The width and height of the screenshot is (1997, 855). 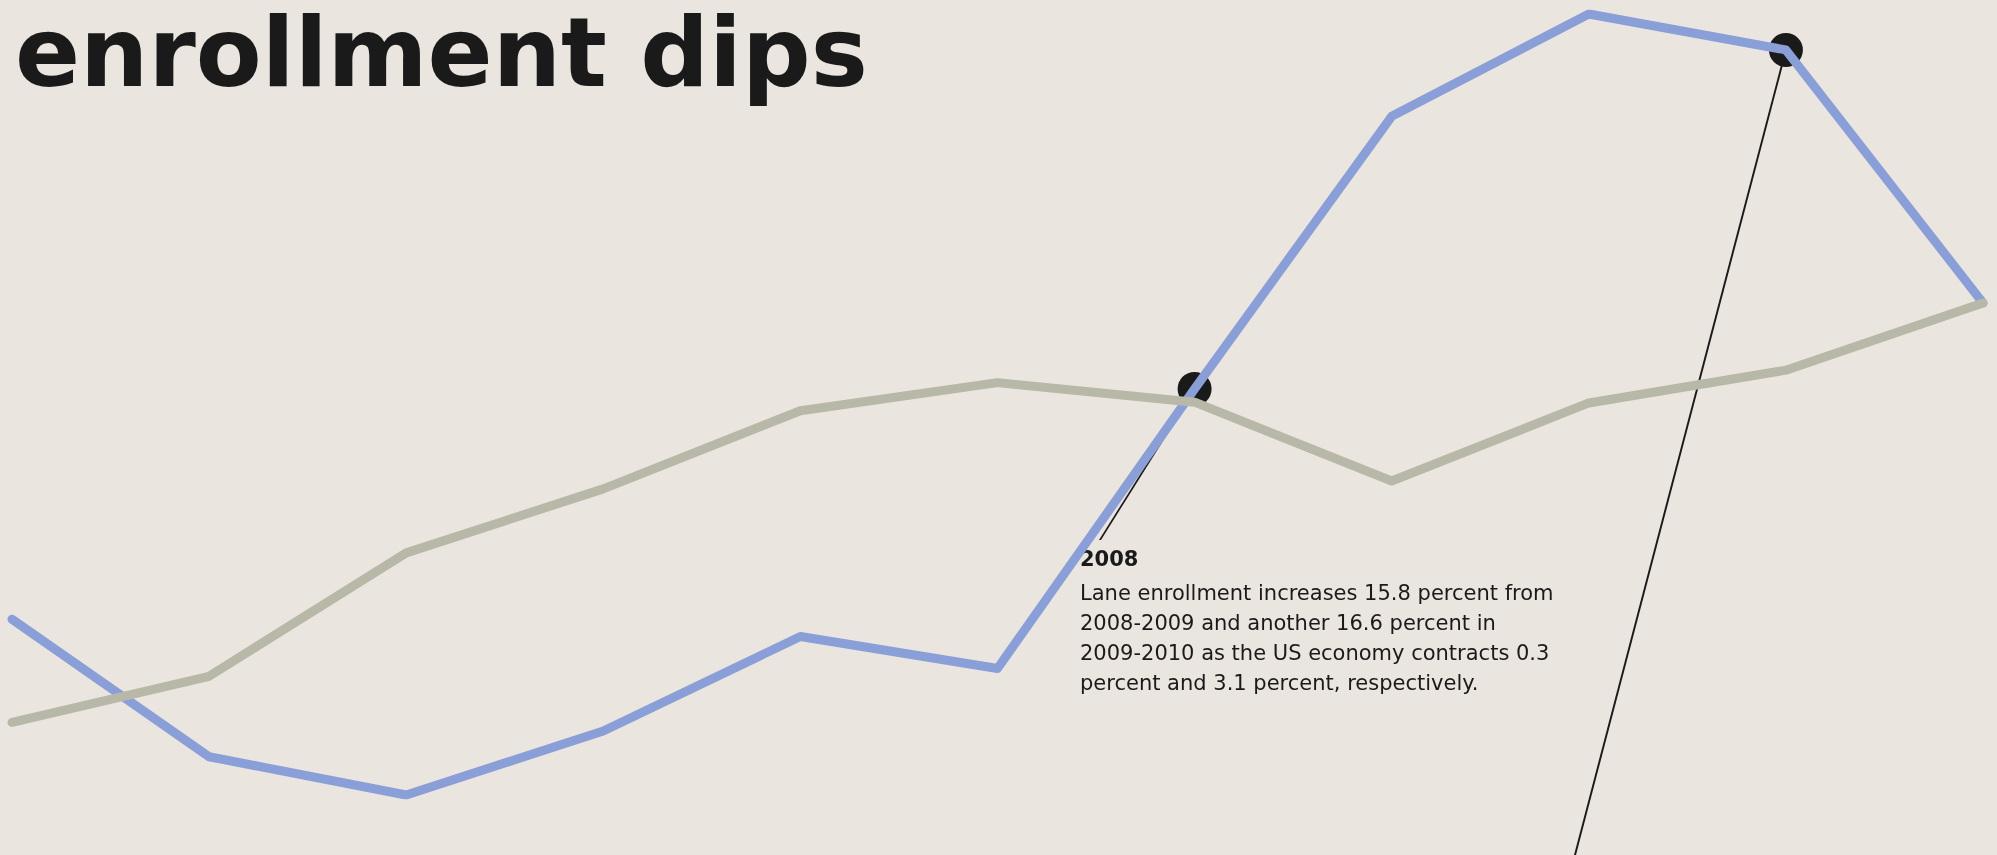 What do you see at coordinates (441, 54) in the screenshot?
I see `chart-title: enrollment dips` at bounding box center [441, 54].